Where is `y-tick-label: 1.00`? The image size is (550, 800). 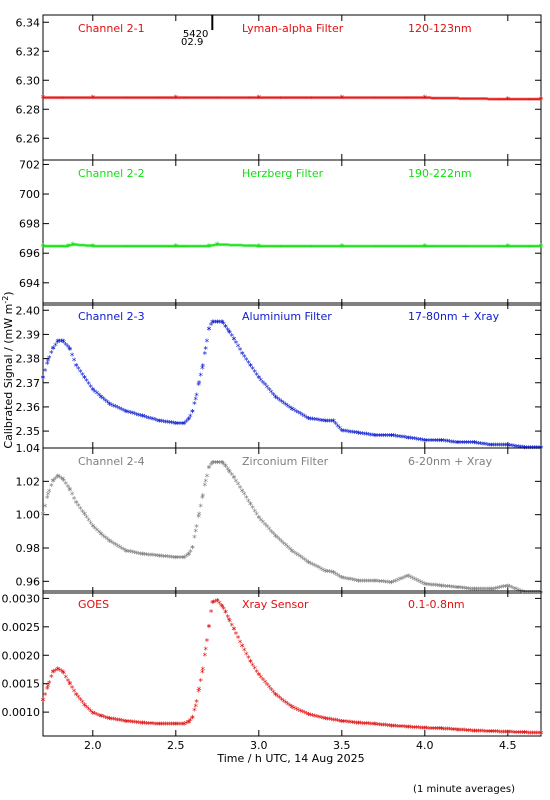 y-tick-label: 1.00 is located at coordinates (28, 515).